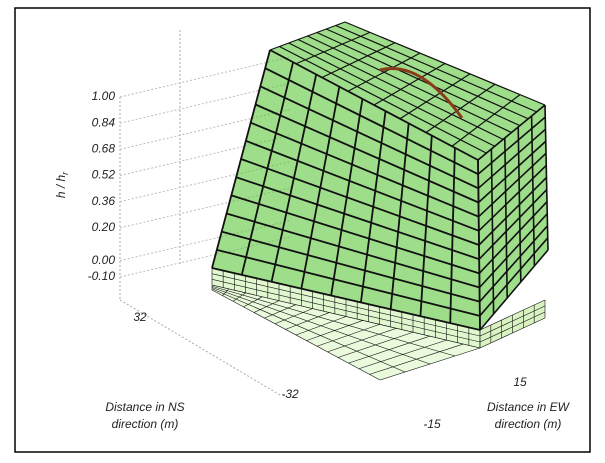 This screenshot has width=605, height=463. What do you see at coordinates (104, 96) in the screenshot?
I see `z-tick-label: 1.00` at bounding box center [104, 96].